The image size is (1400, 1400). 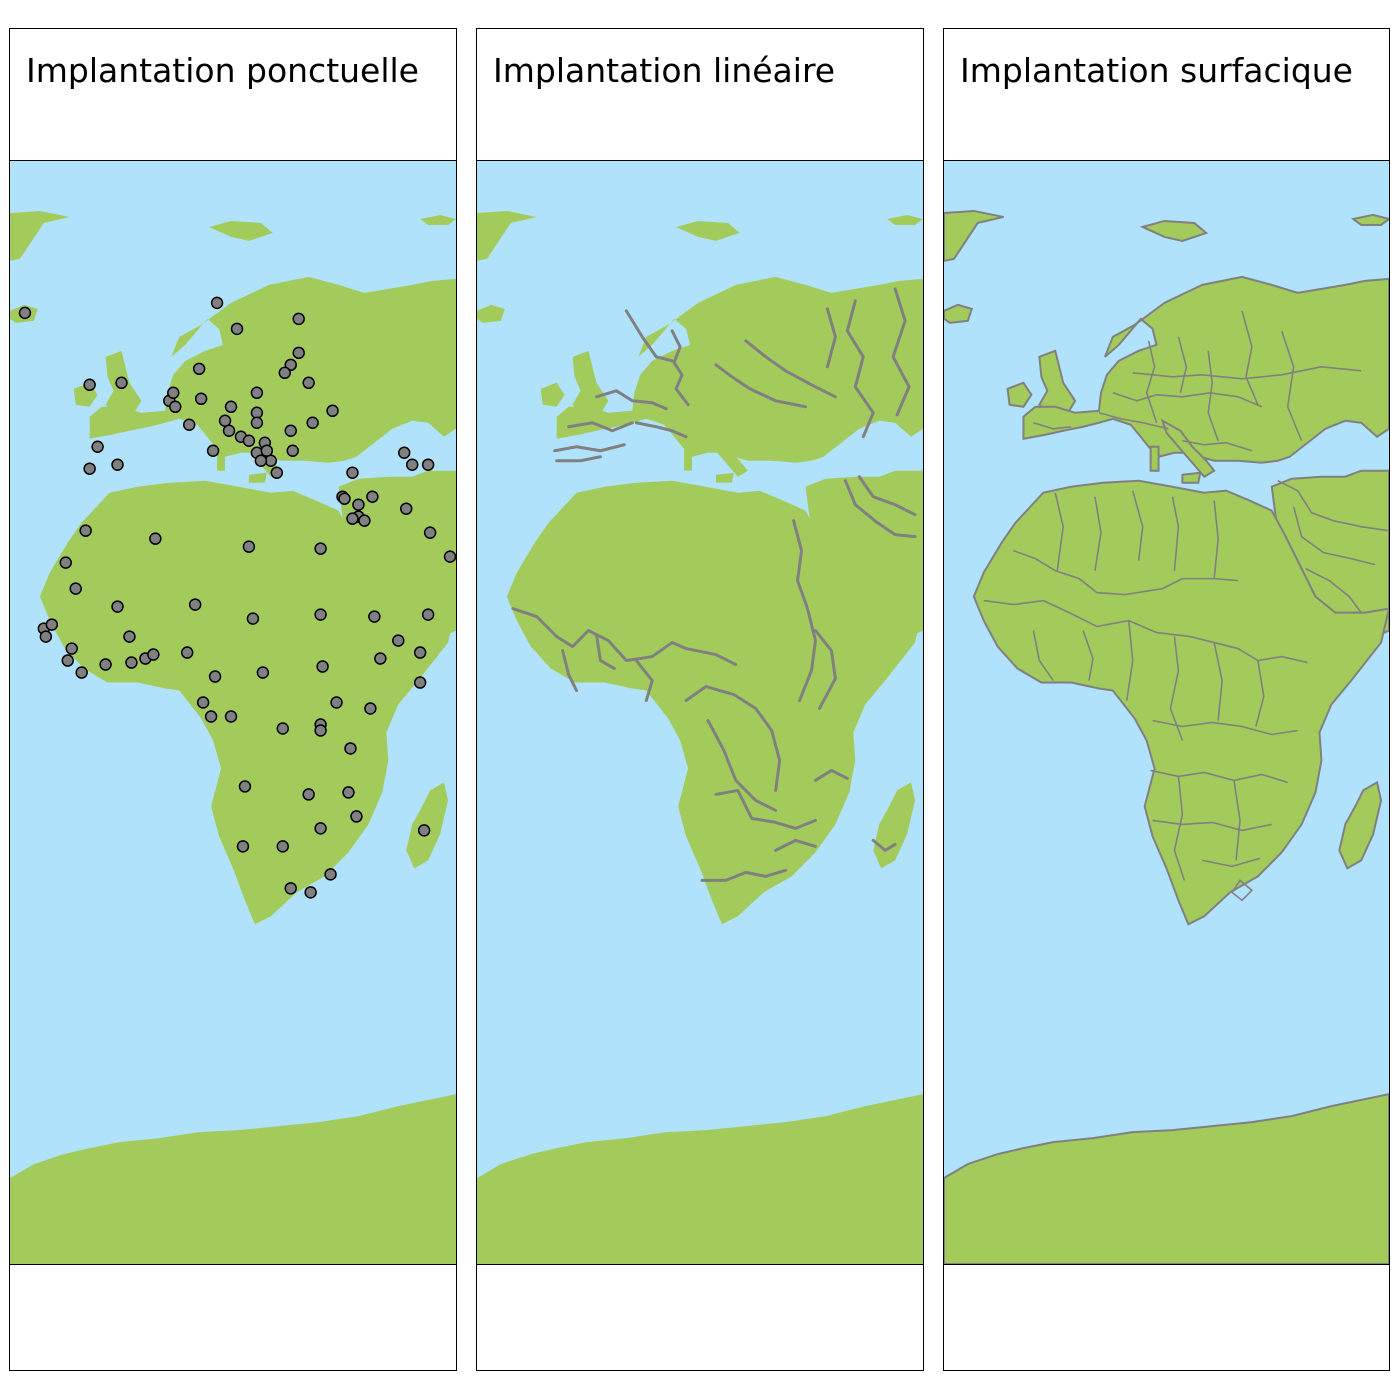 What do you see at coordinates (1156, 70) in the screenshot?
I see `panel-title: Implantation surfacique` at bounding box center [1156, 70].